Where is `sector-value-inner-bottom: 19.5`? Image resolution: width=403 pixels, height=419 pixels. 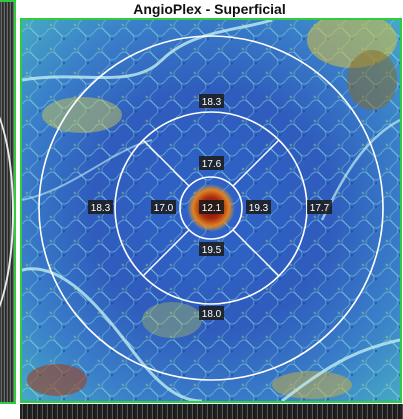 sector-value-inner-bottom: 19.5 is located at coordinates (211, 249).